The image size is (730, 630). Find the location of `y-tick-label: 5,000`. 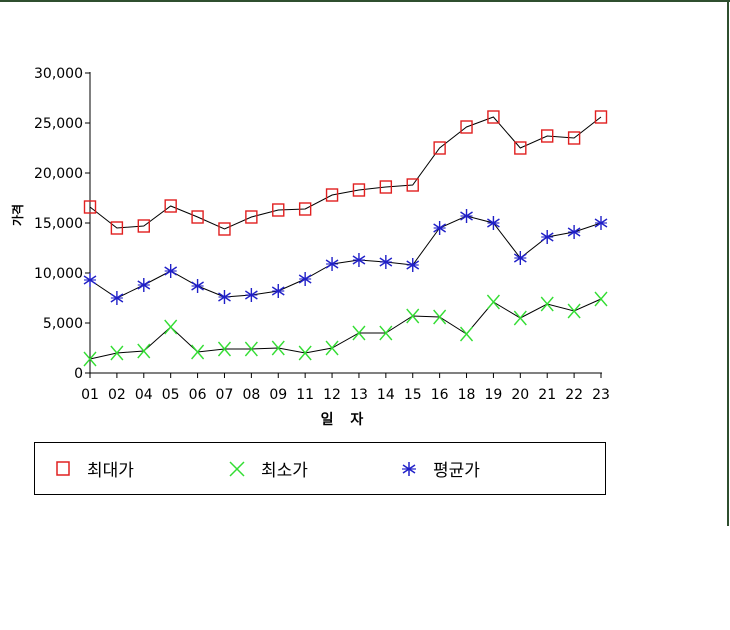

y-tick-label: 5,000 is located at coordinates (63, 324).